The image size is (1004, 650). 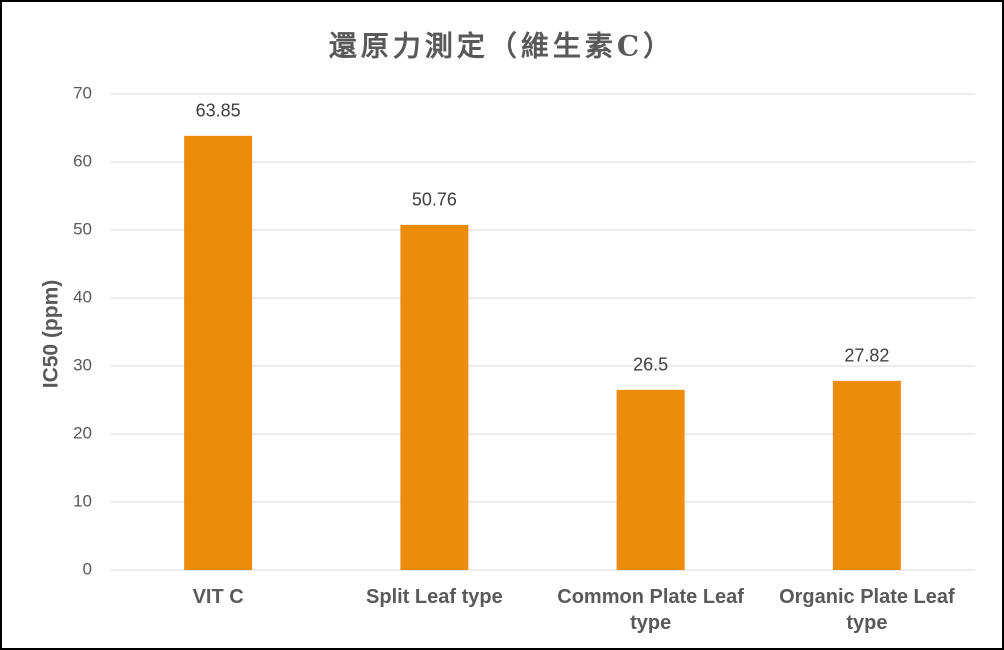 What do you see at coordinates (867, 610) in the screenshot?
I see `x-tick-label: Organic Plate Leaf type` at bounding box center [867, 610].